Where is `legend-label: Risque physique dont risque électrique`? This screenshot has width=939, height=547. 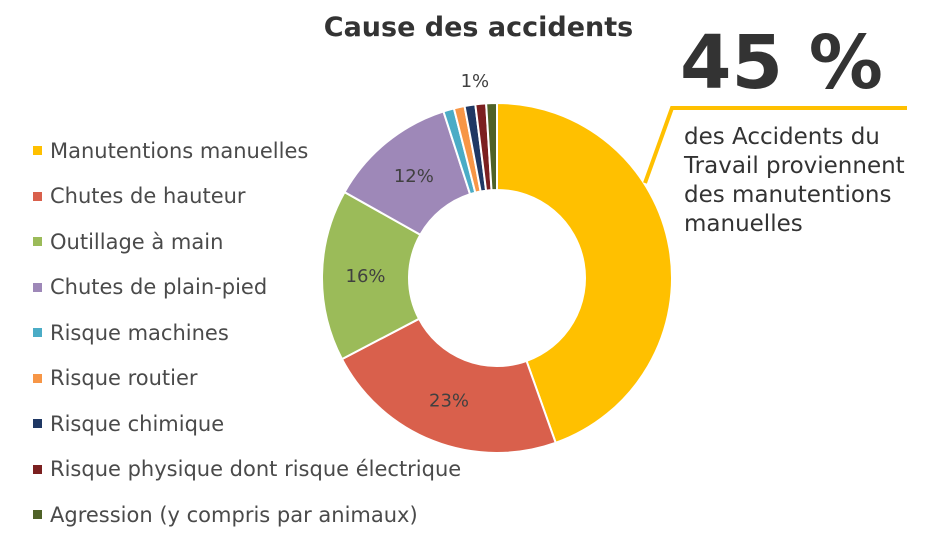 legend-label: Risque physique dont risque électrique is located at coordinates (256, 469).